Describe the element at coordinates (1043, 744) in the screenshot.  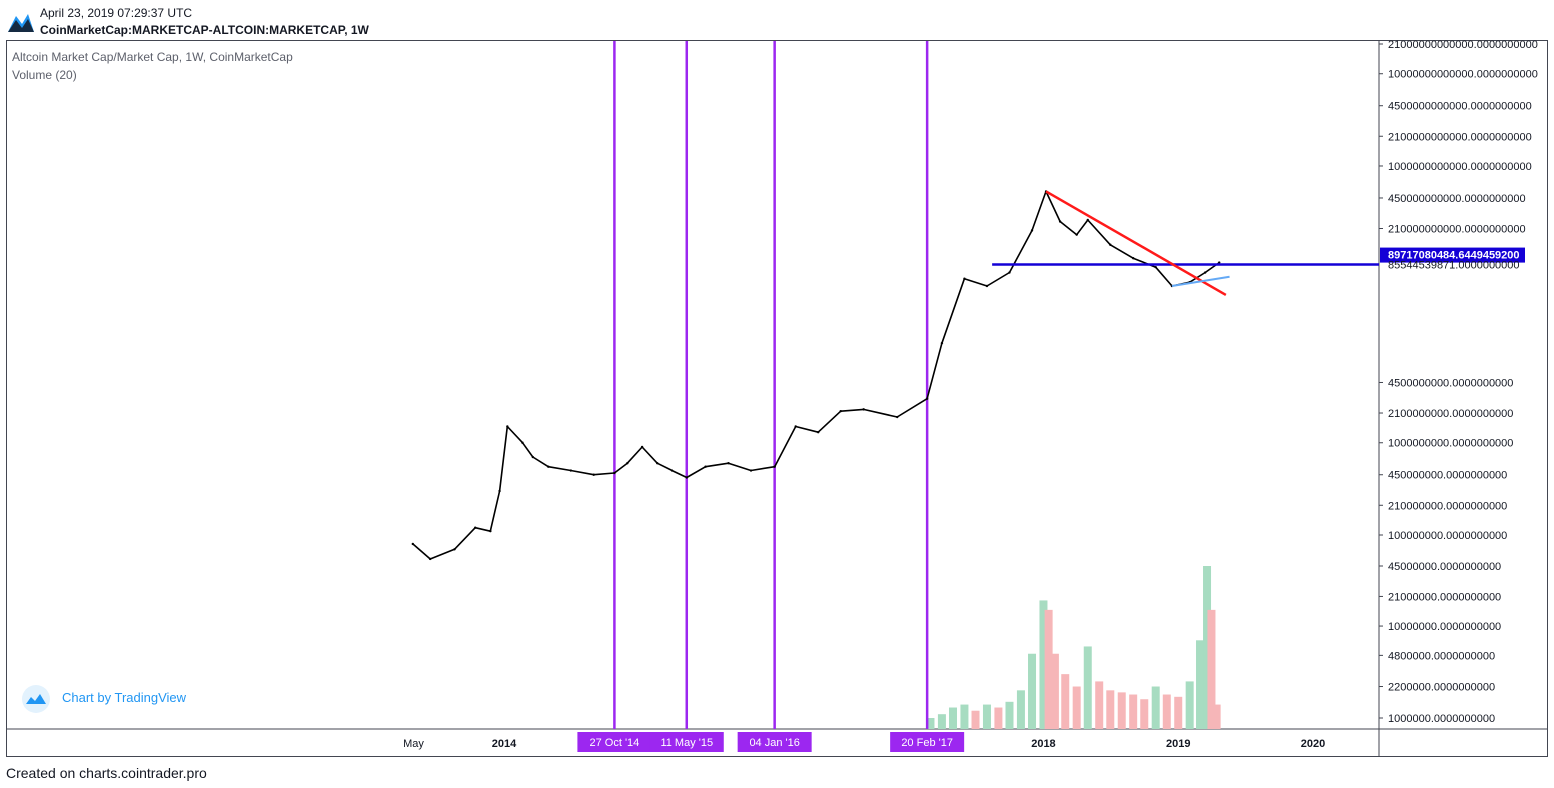
I see `time-axis-label: 2018` at that location.